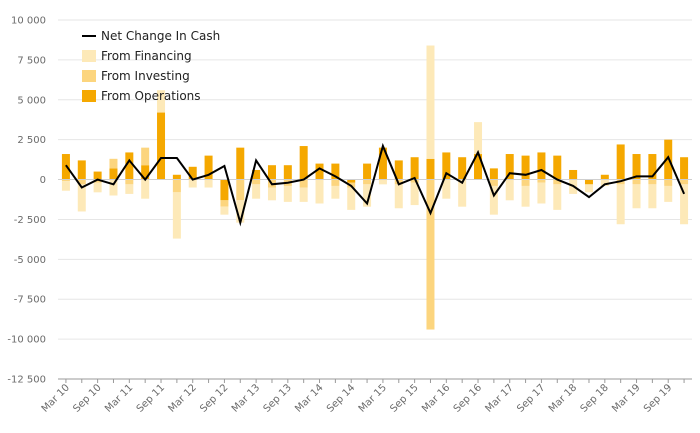 Image resolution: width=700 pixels, height=433 pixels. I want to click on y-tick-label: -5 000, so click(30, 260).